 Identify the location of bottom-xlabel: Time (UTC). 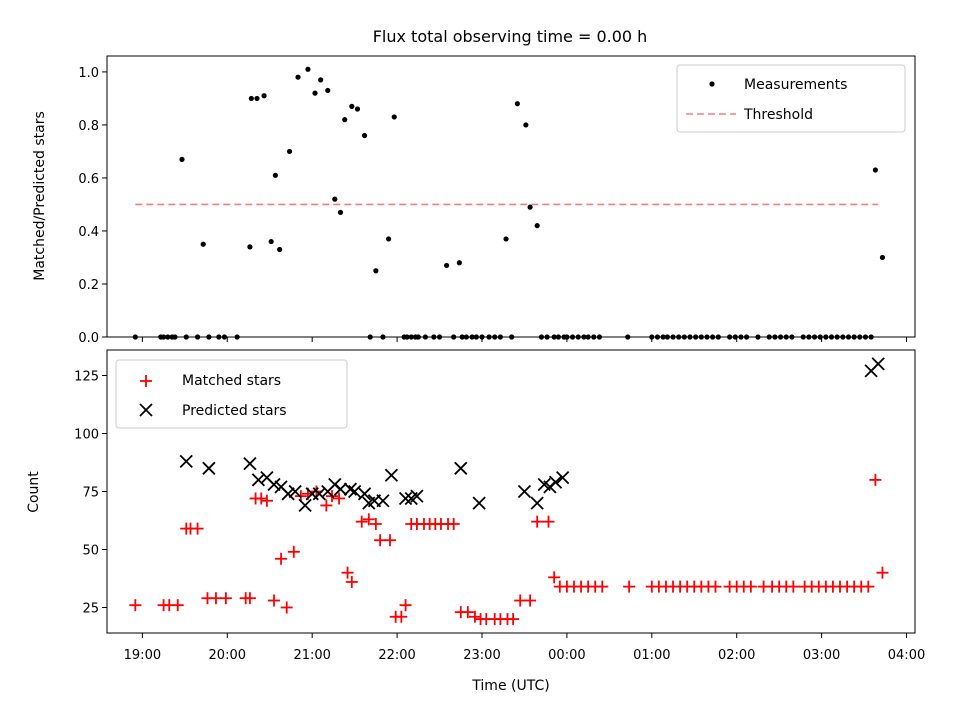
(510, 686).